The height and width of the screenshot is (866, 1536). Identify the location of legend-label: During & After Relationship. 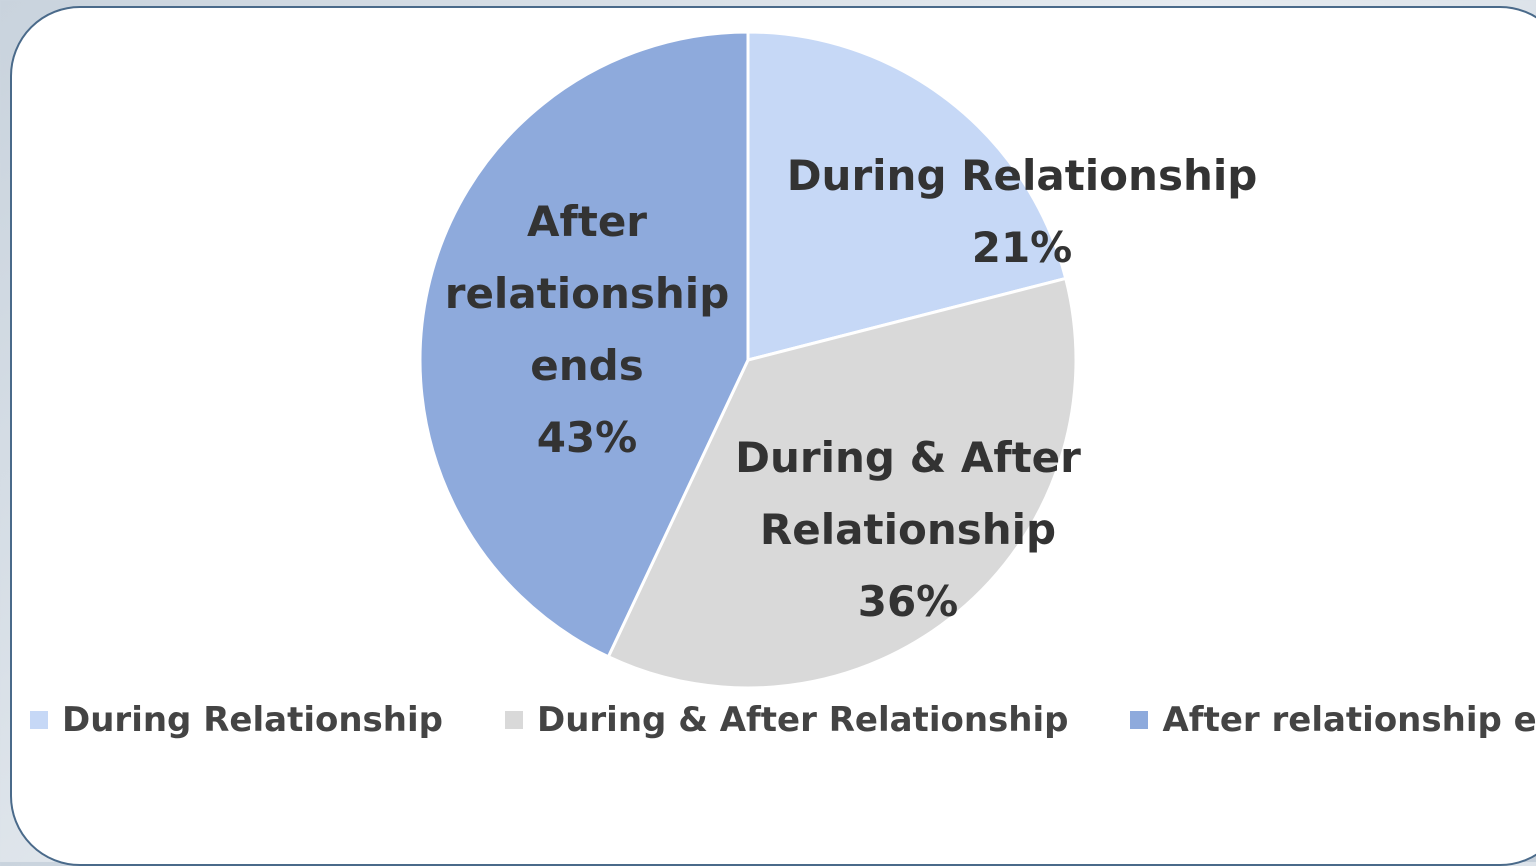
(802, 720).